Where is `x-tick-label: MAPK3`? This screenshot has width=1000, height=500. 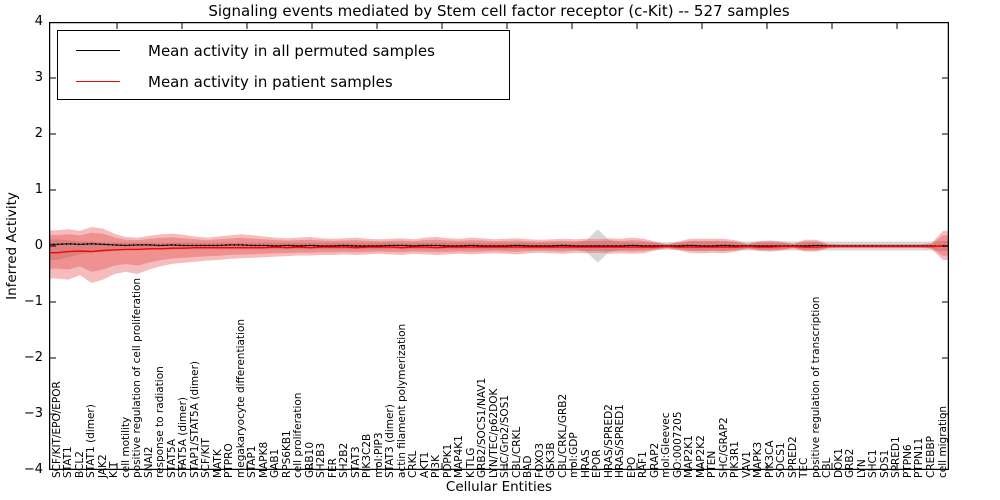 x-tick-label: MAPK3 is located at coordinates (758, 459).